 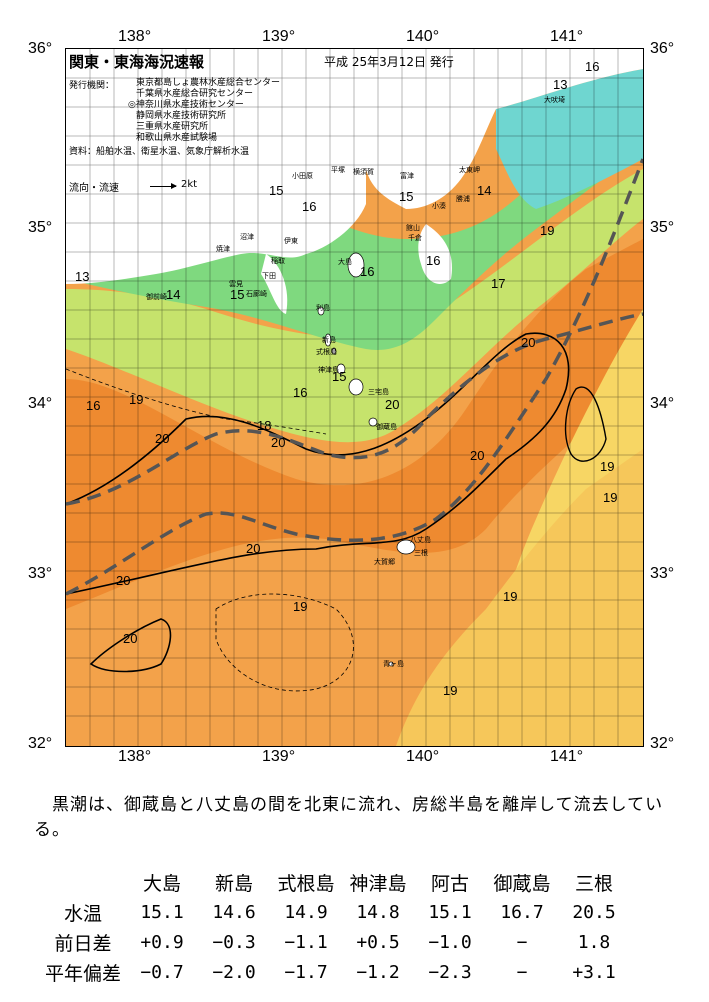 I want to click on lon-label-top-141: 141°, so click(x=567, y=36).